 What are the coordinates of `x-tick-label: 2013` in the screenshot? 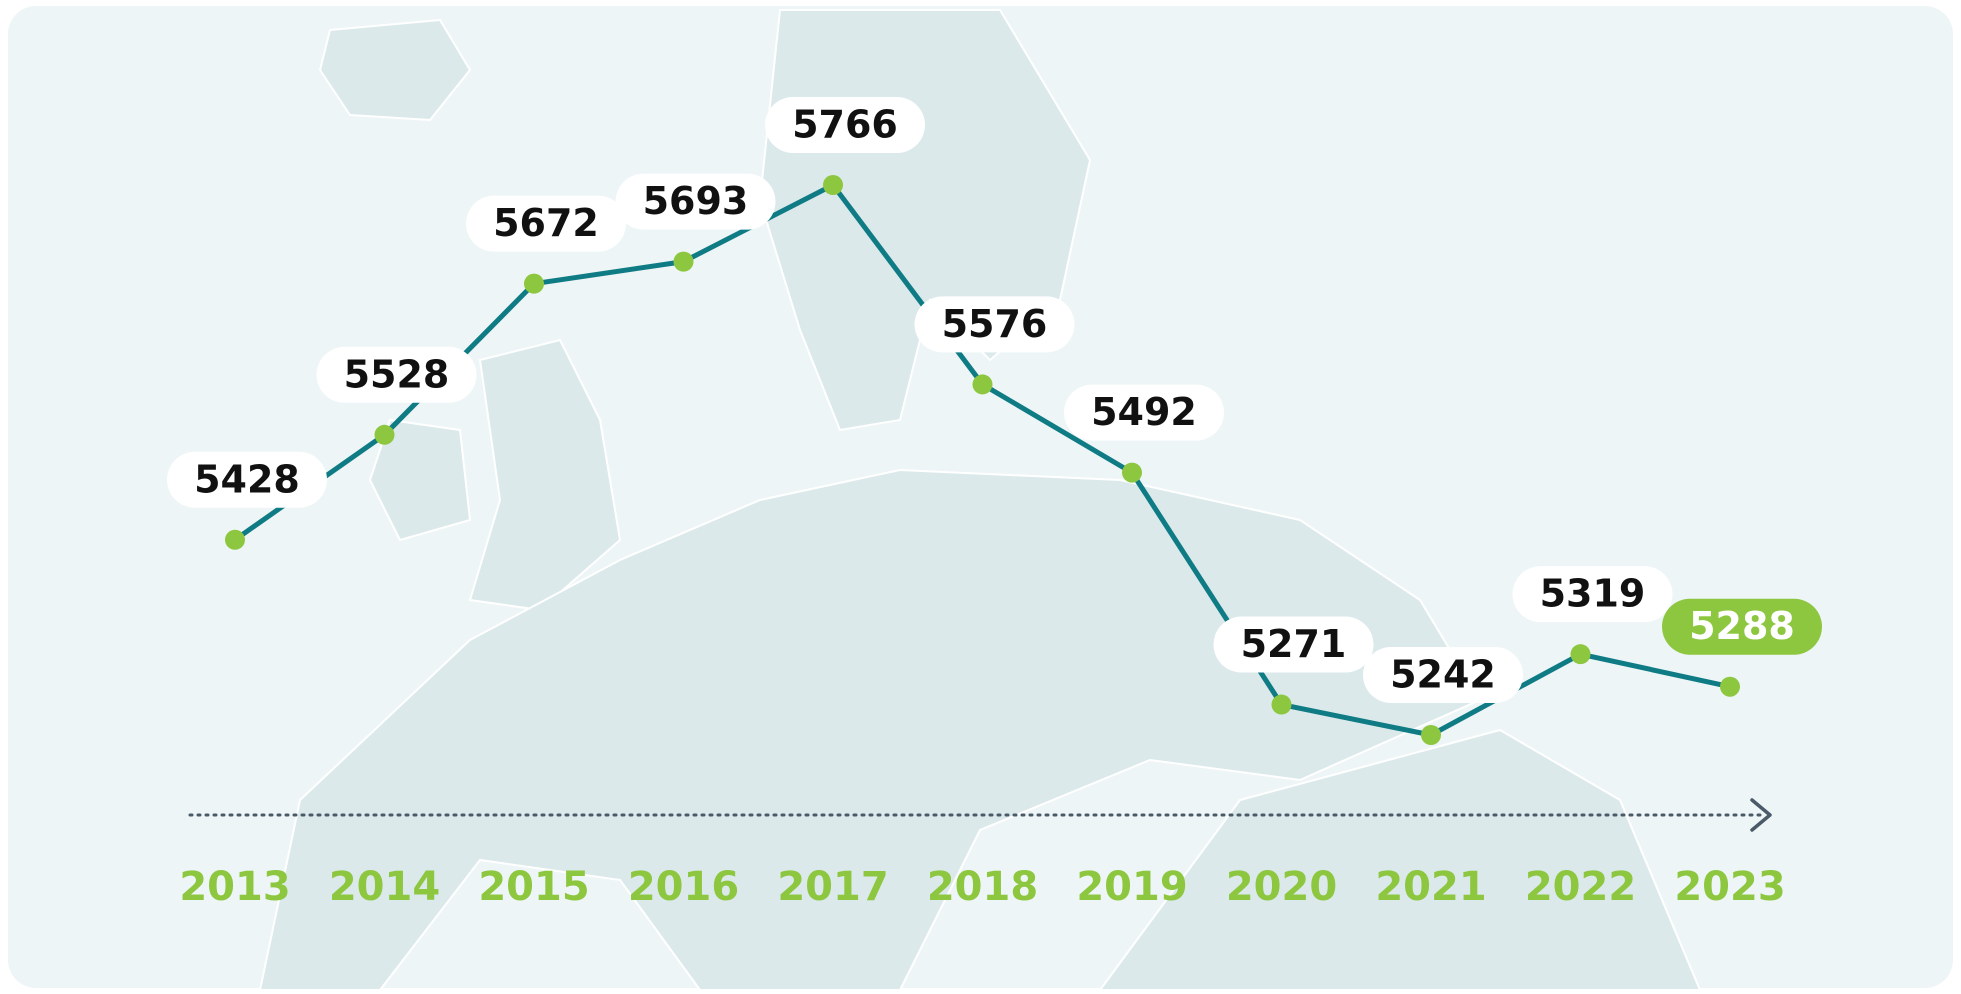 It's located at (234, 887).